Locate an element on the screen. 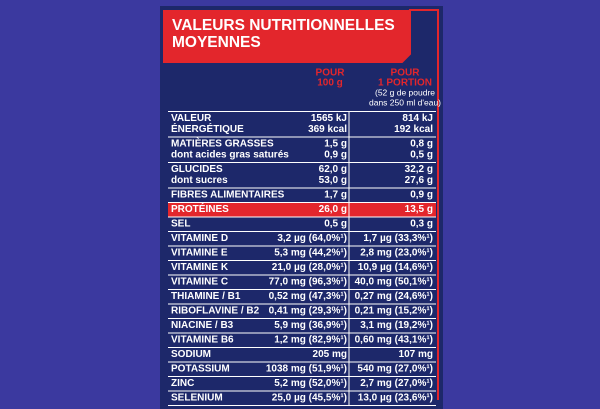  value-per-portion: 0,9 g is located at coordinates (421, 195).